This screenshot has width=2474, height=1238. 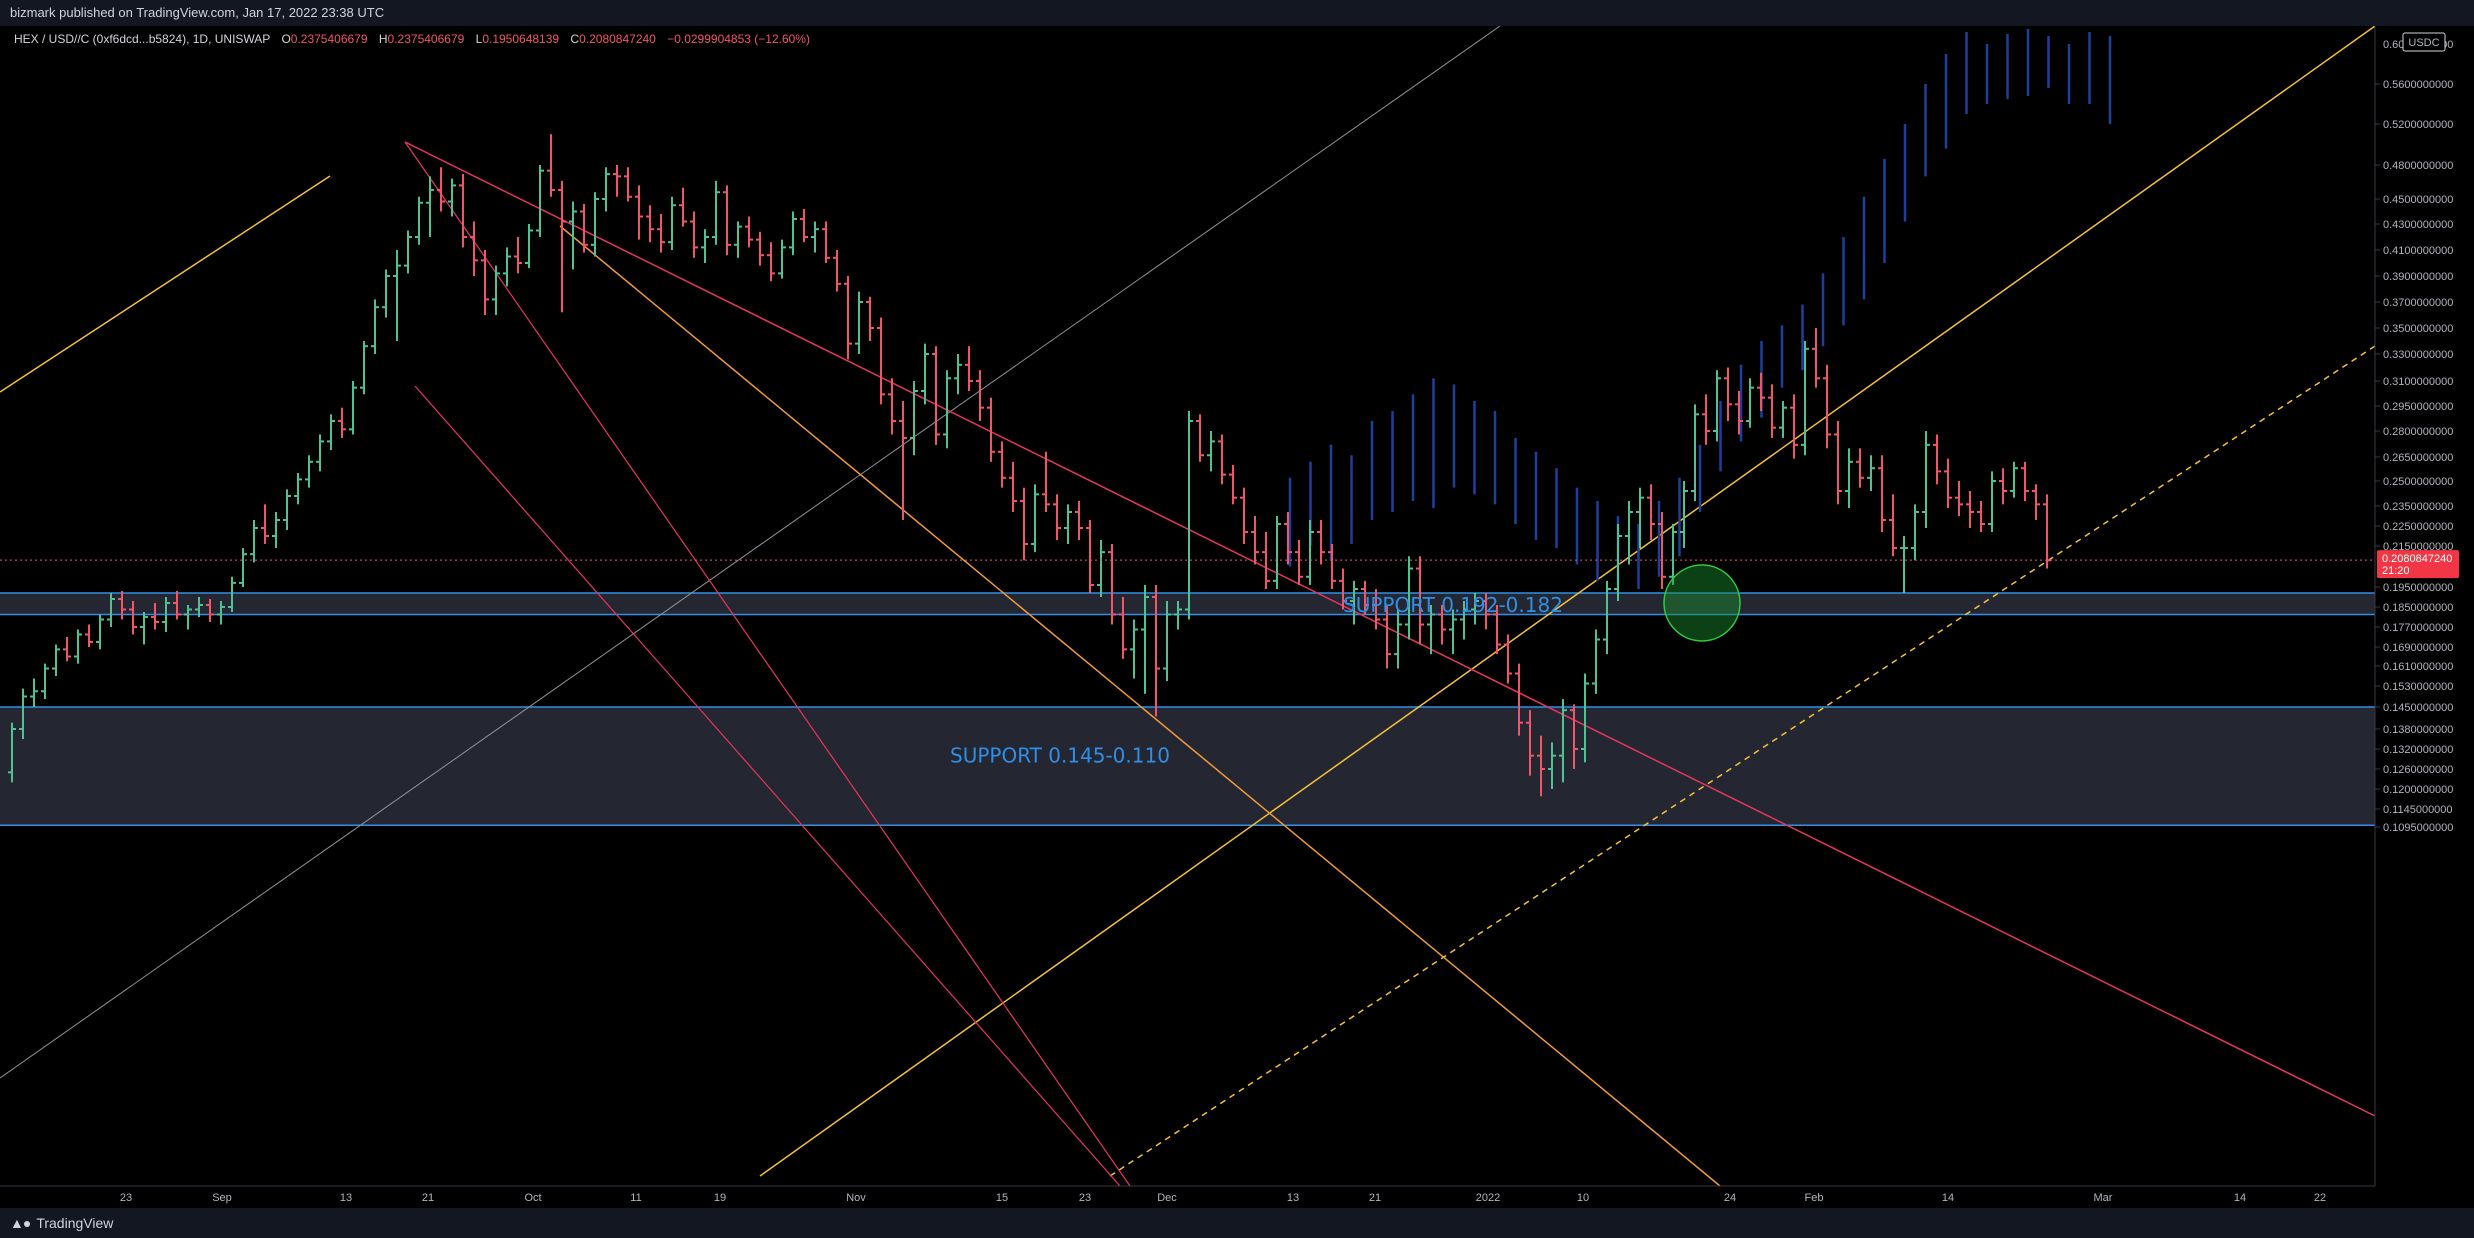 What do you see at coordinates (2418, 790) in the screenshot?
I see `y-tick-label: 0.1200000000` at bounding box center [2418, 790].